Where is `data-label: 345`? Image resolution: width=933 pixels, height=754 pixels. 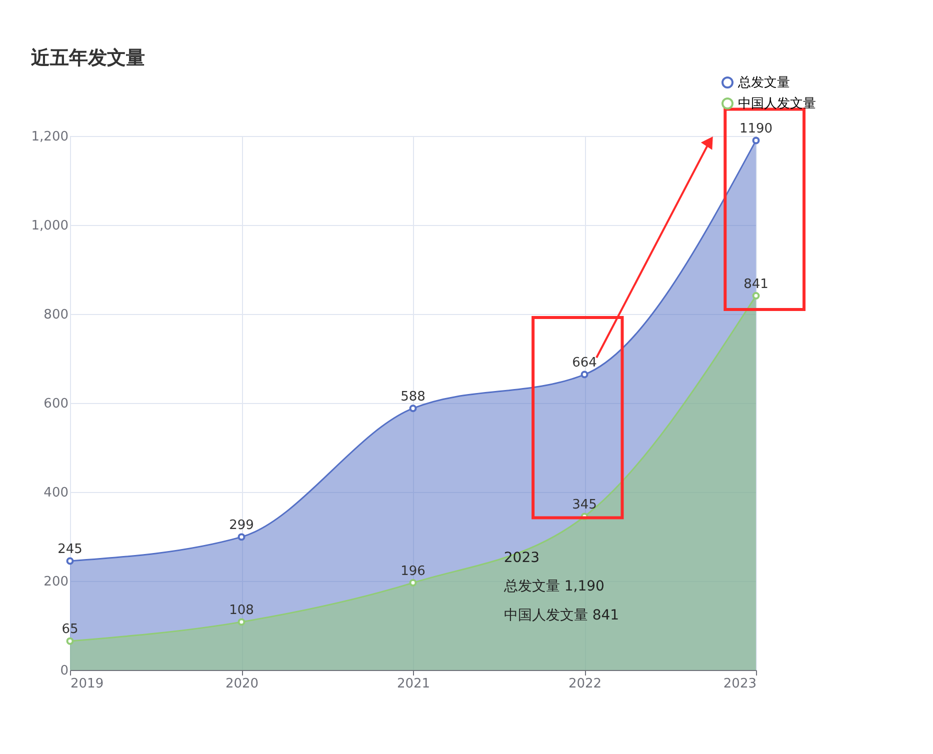
data-label: 345 is located at coordinates (584, 504).